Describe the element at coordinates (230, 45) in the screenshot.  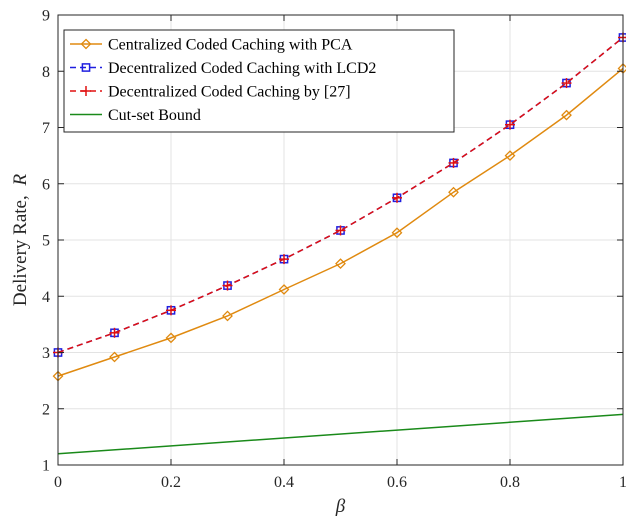
I see `legend-label: Centralized Coded Caching with PCA` at that location.